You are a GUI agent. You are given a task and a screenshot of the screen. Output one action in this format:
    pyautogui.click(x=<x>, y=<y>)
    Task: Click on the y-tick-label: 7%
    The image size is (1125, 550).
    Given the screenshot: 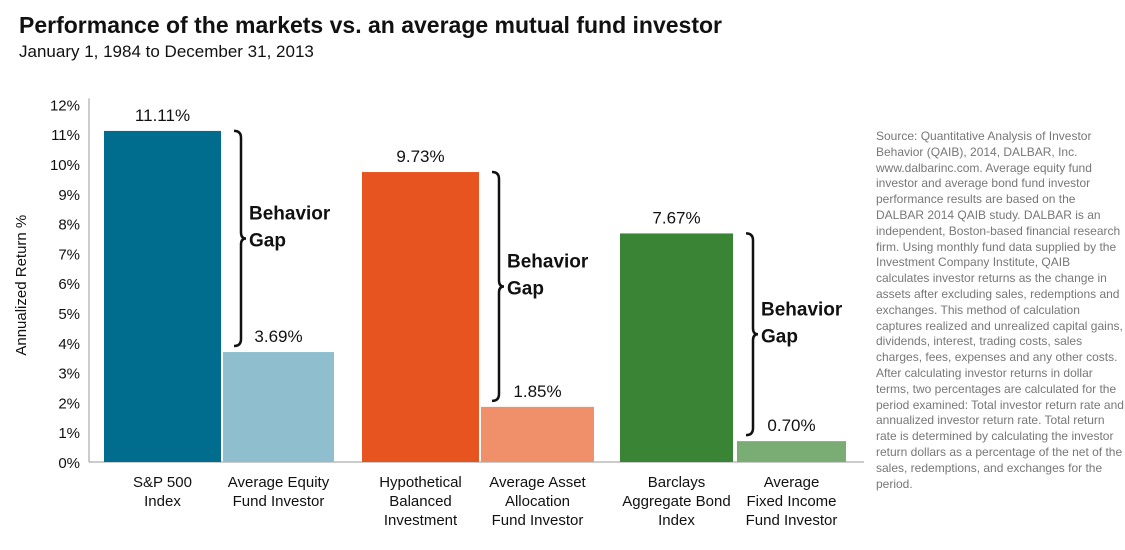 What is the action you would take?
    pyautogui.click(x=69, y=254)
    